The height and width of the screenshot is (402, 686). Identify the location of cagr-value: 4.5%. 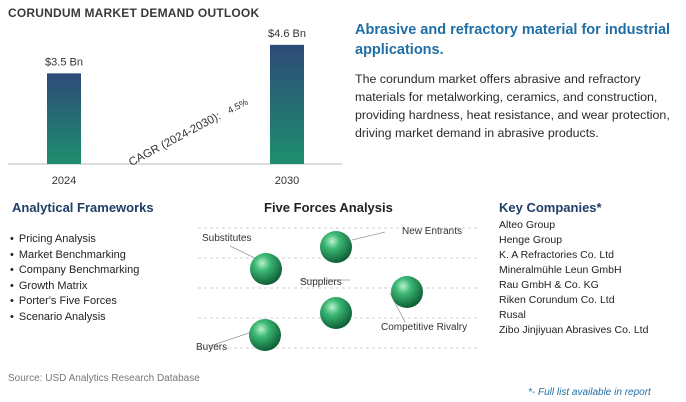
(238, 106).